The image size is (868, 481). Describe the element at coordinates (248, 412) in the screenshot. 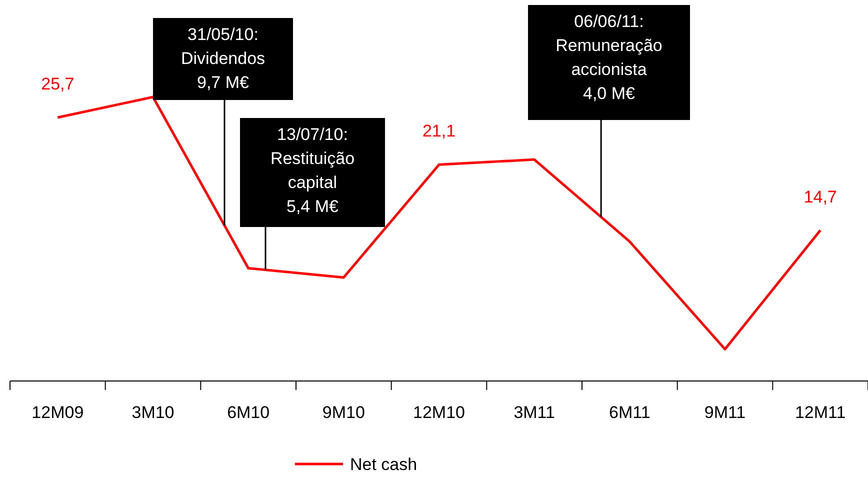

I see `x-tick-label: 6M10` at that location.